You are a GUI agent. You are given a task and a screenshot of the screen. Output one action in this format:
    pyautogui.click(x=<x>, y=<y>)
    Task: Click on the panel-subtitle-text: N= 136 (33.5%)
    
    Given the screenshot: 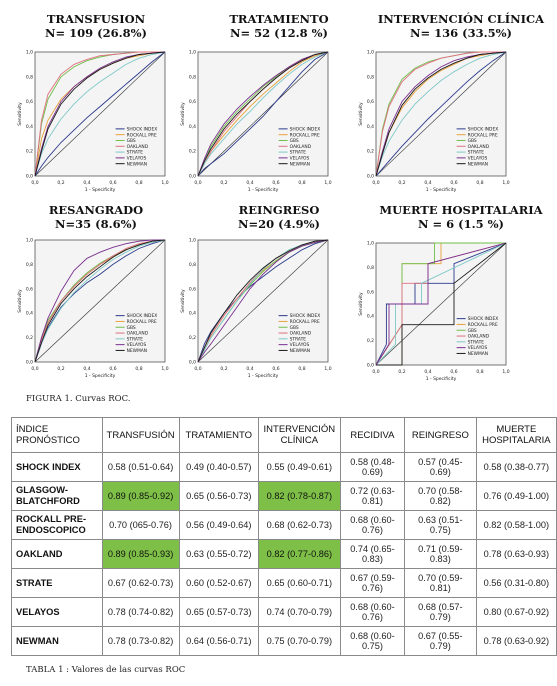 What is the action you would take?
    pyautogui.click(x=461, y=33)
    